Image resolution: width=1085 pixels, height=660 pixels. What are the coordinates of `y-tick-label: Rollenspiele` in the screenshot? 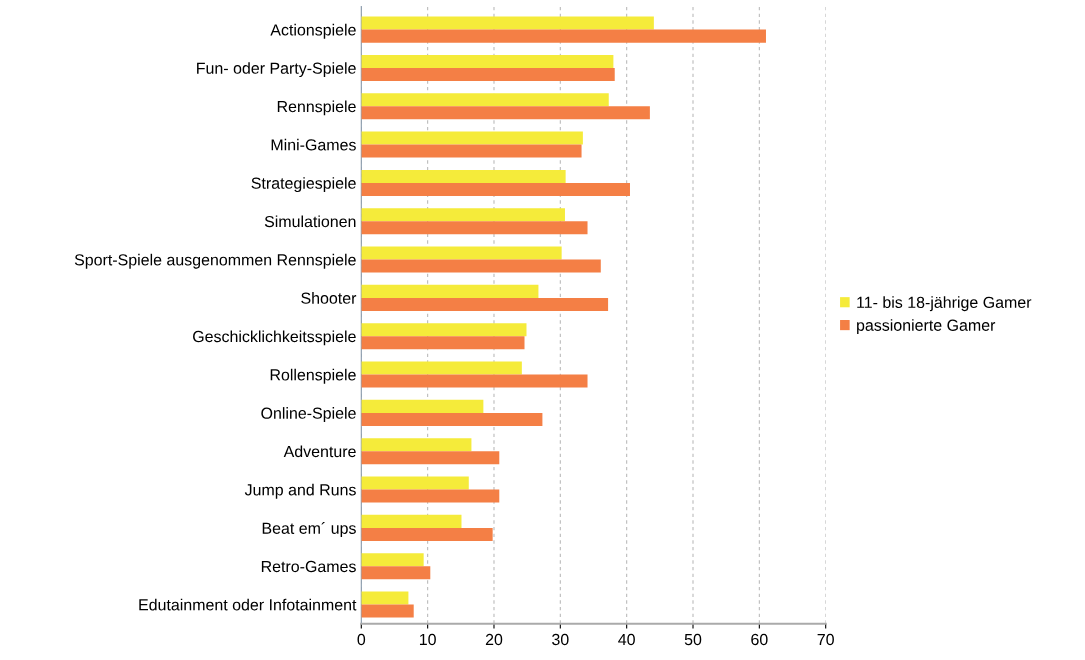 It's located at (313, 376).